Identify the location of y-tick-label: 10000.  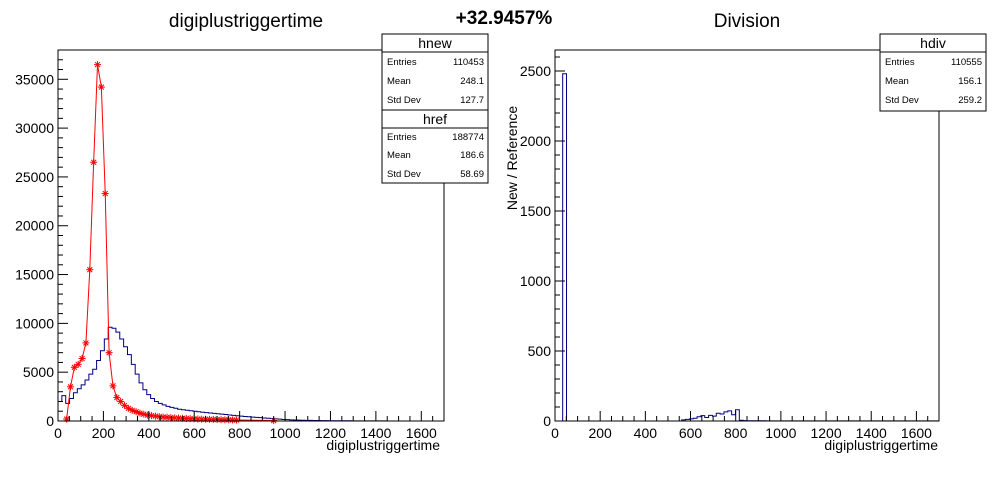
(34, 323).